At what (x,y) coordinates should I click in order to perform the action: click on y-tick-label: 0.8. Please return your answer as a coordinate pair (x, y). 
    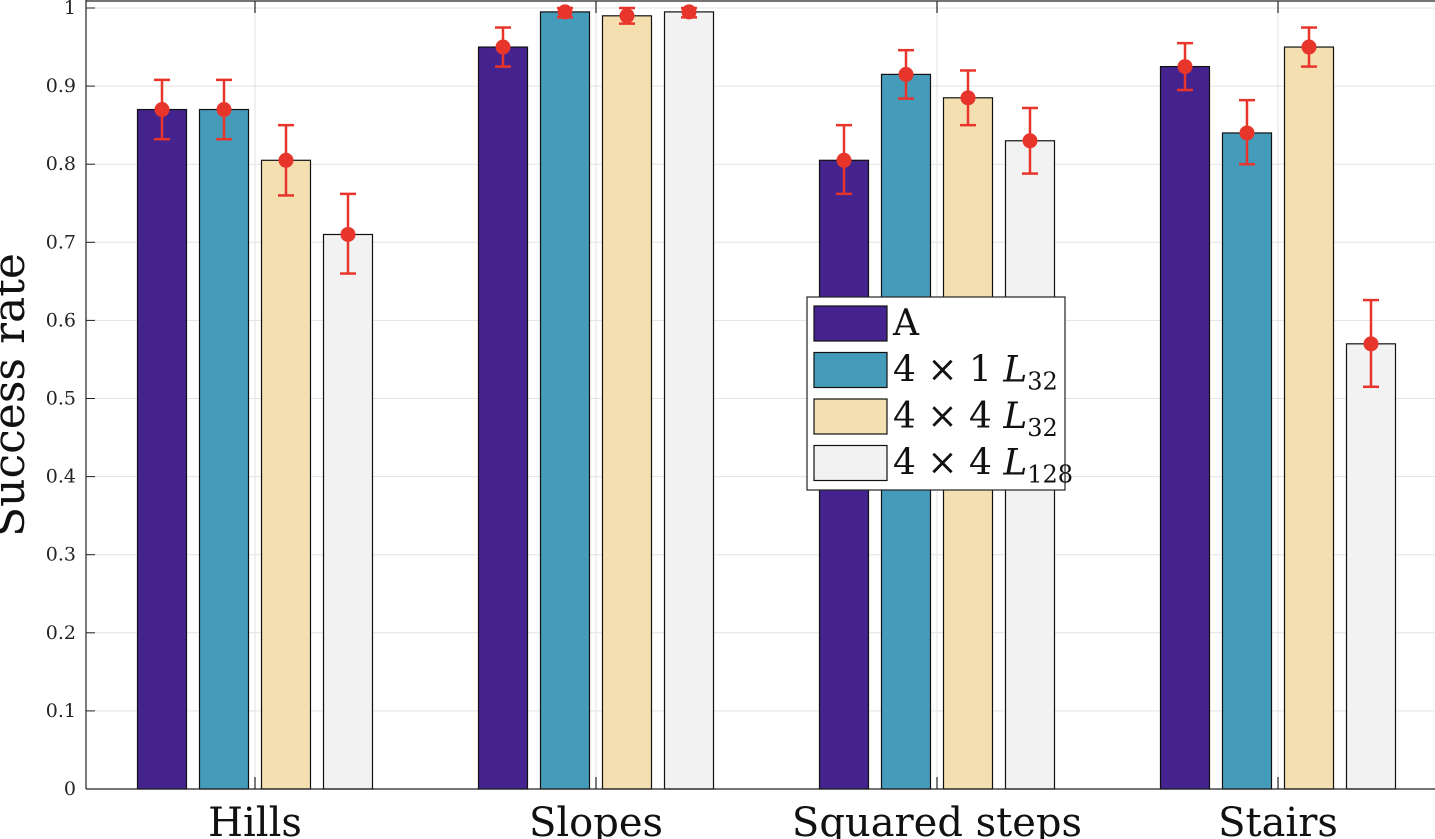
    Looking at the image, I should click on (61, 164).